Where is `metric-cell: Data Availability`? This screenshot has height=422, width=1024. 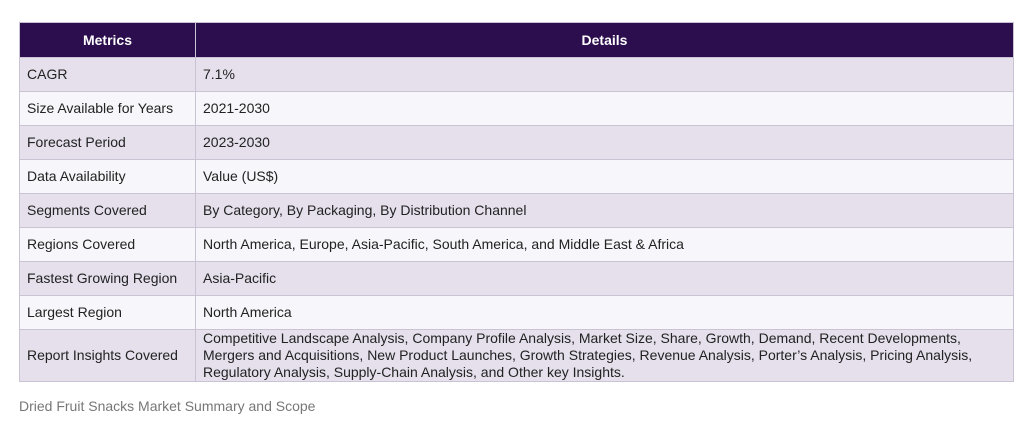
metric-cell: Data Availability is located at coordinates (107, 176).